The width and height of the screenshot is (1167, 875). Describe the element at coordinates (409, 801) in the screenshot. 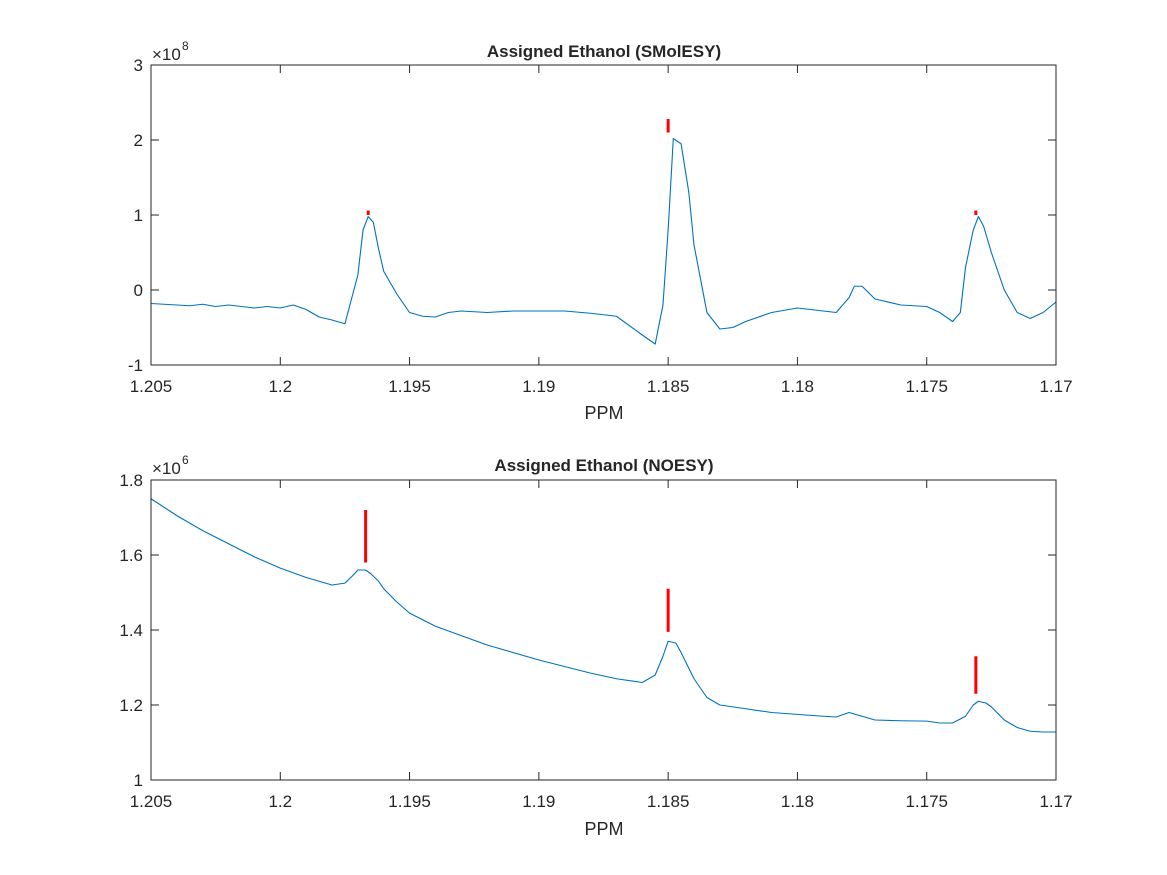

I see `chart-noesy-xtick-label-2: 1.195` at that location.